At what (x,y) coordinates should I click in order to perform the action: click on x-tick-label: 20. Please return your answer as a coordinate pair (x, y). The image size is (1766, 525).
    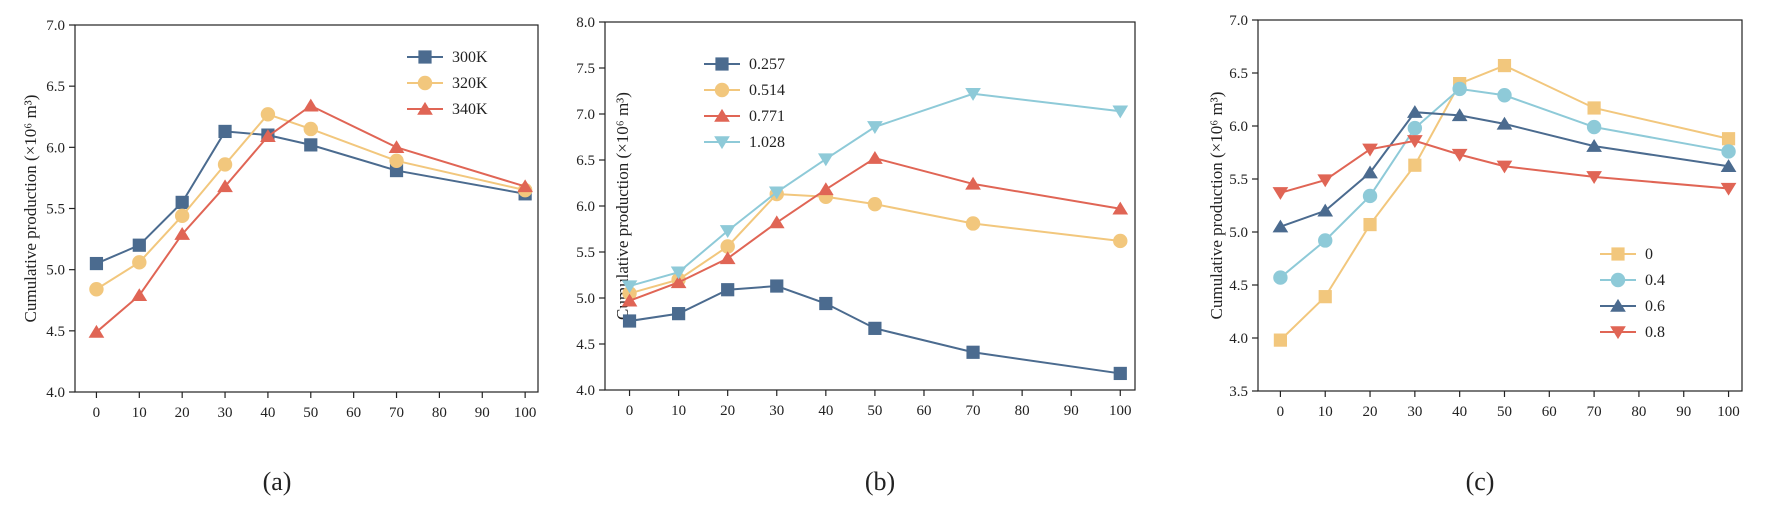
    Looking at the image, I should click on (182, 413).